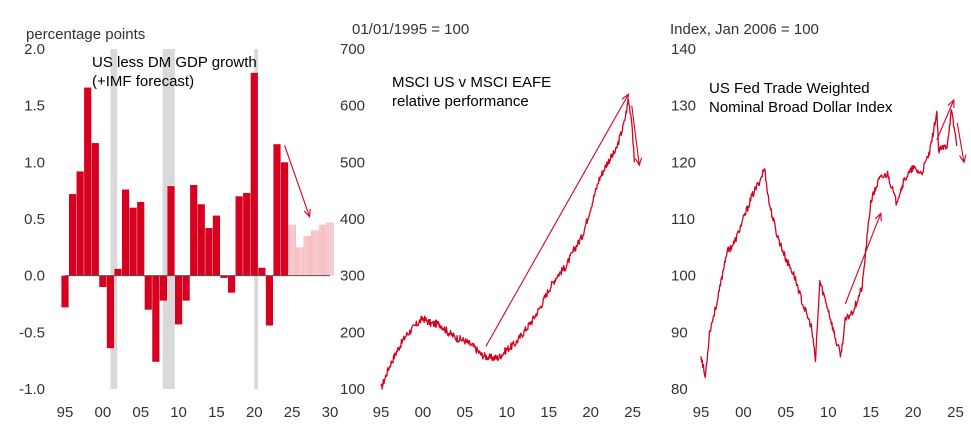 The image size is (971, 439). Describe the element at coordinates (960, 142) in the screenshot. I see `panel-3-trend-arrow-3-shaft` at that location.